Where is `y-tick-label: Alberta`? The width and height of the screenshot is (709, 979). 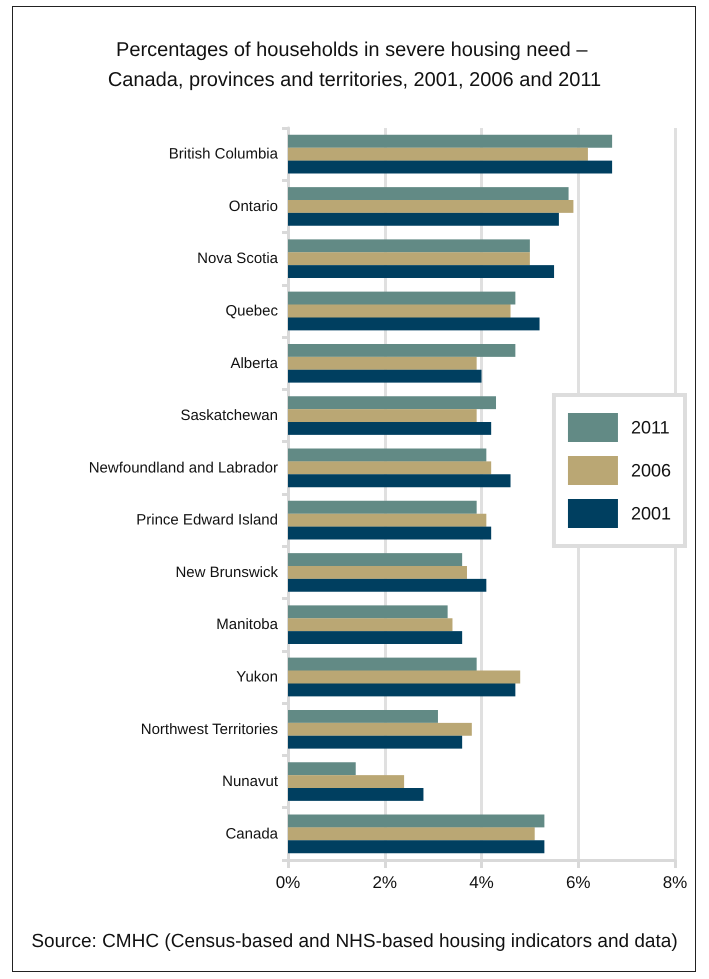 y-tick-label: Alberta is located at coordinates (254, 363).